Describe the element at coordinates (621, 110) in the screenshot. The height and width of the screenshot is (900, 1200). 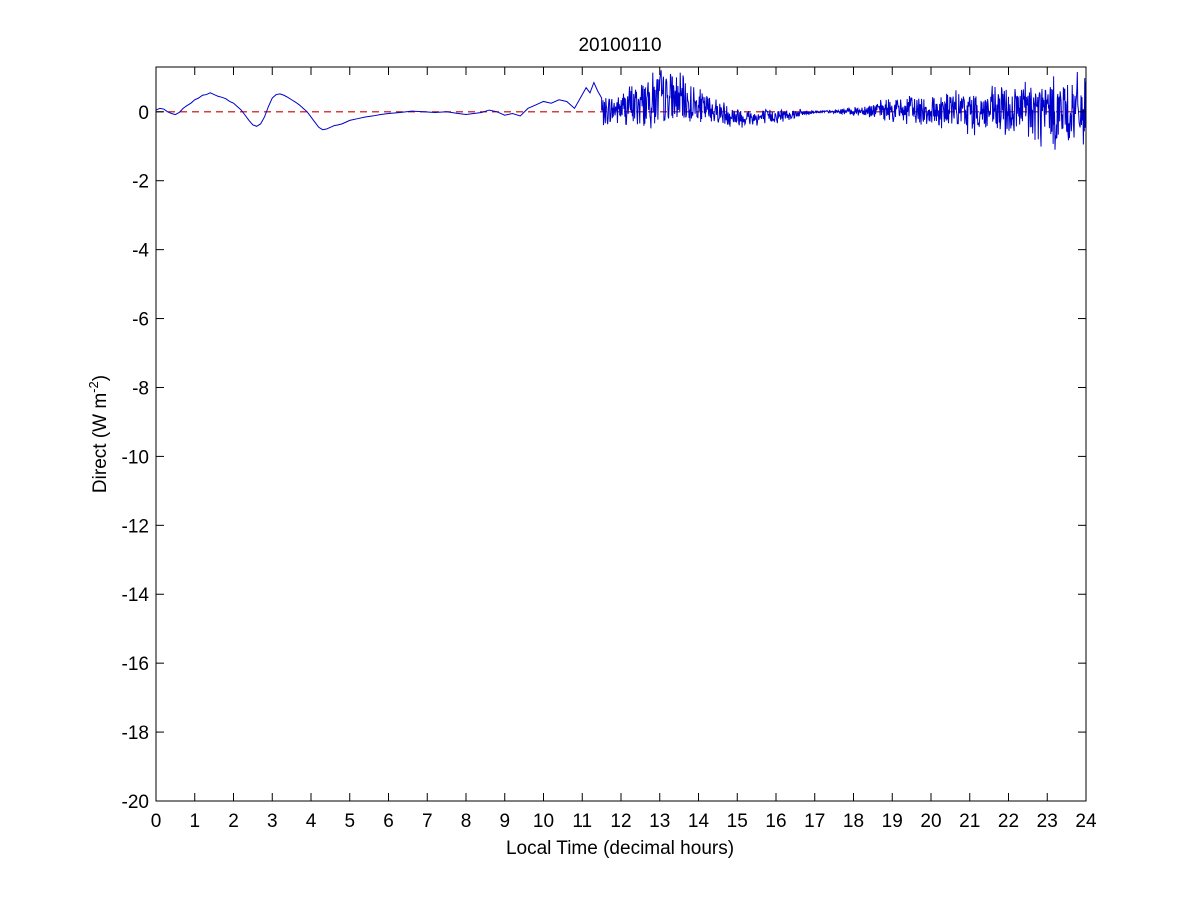
I see `series-line-direct` at that location.